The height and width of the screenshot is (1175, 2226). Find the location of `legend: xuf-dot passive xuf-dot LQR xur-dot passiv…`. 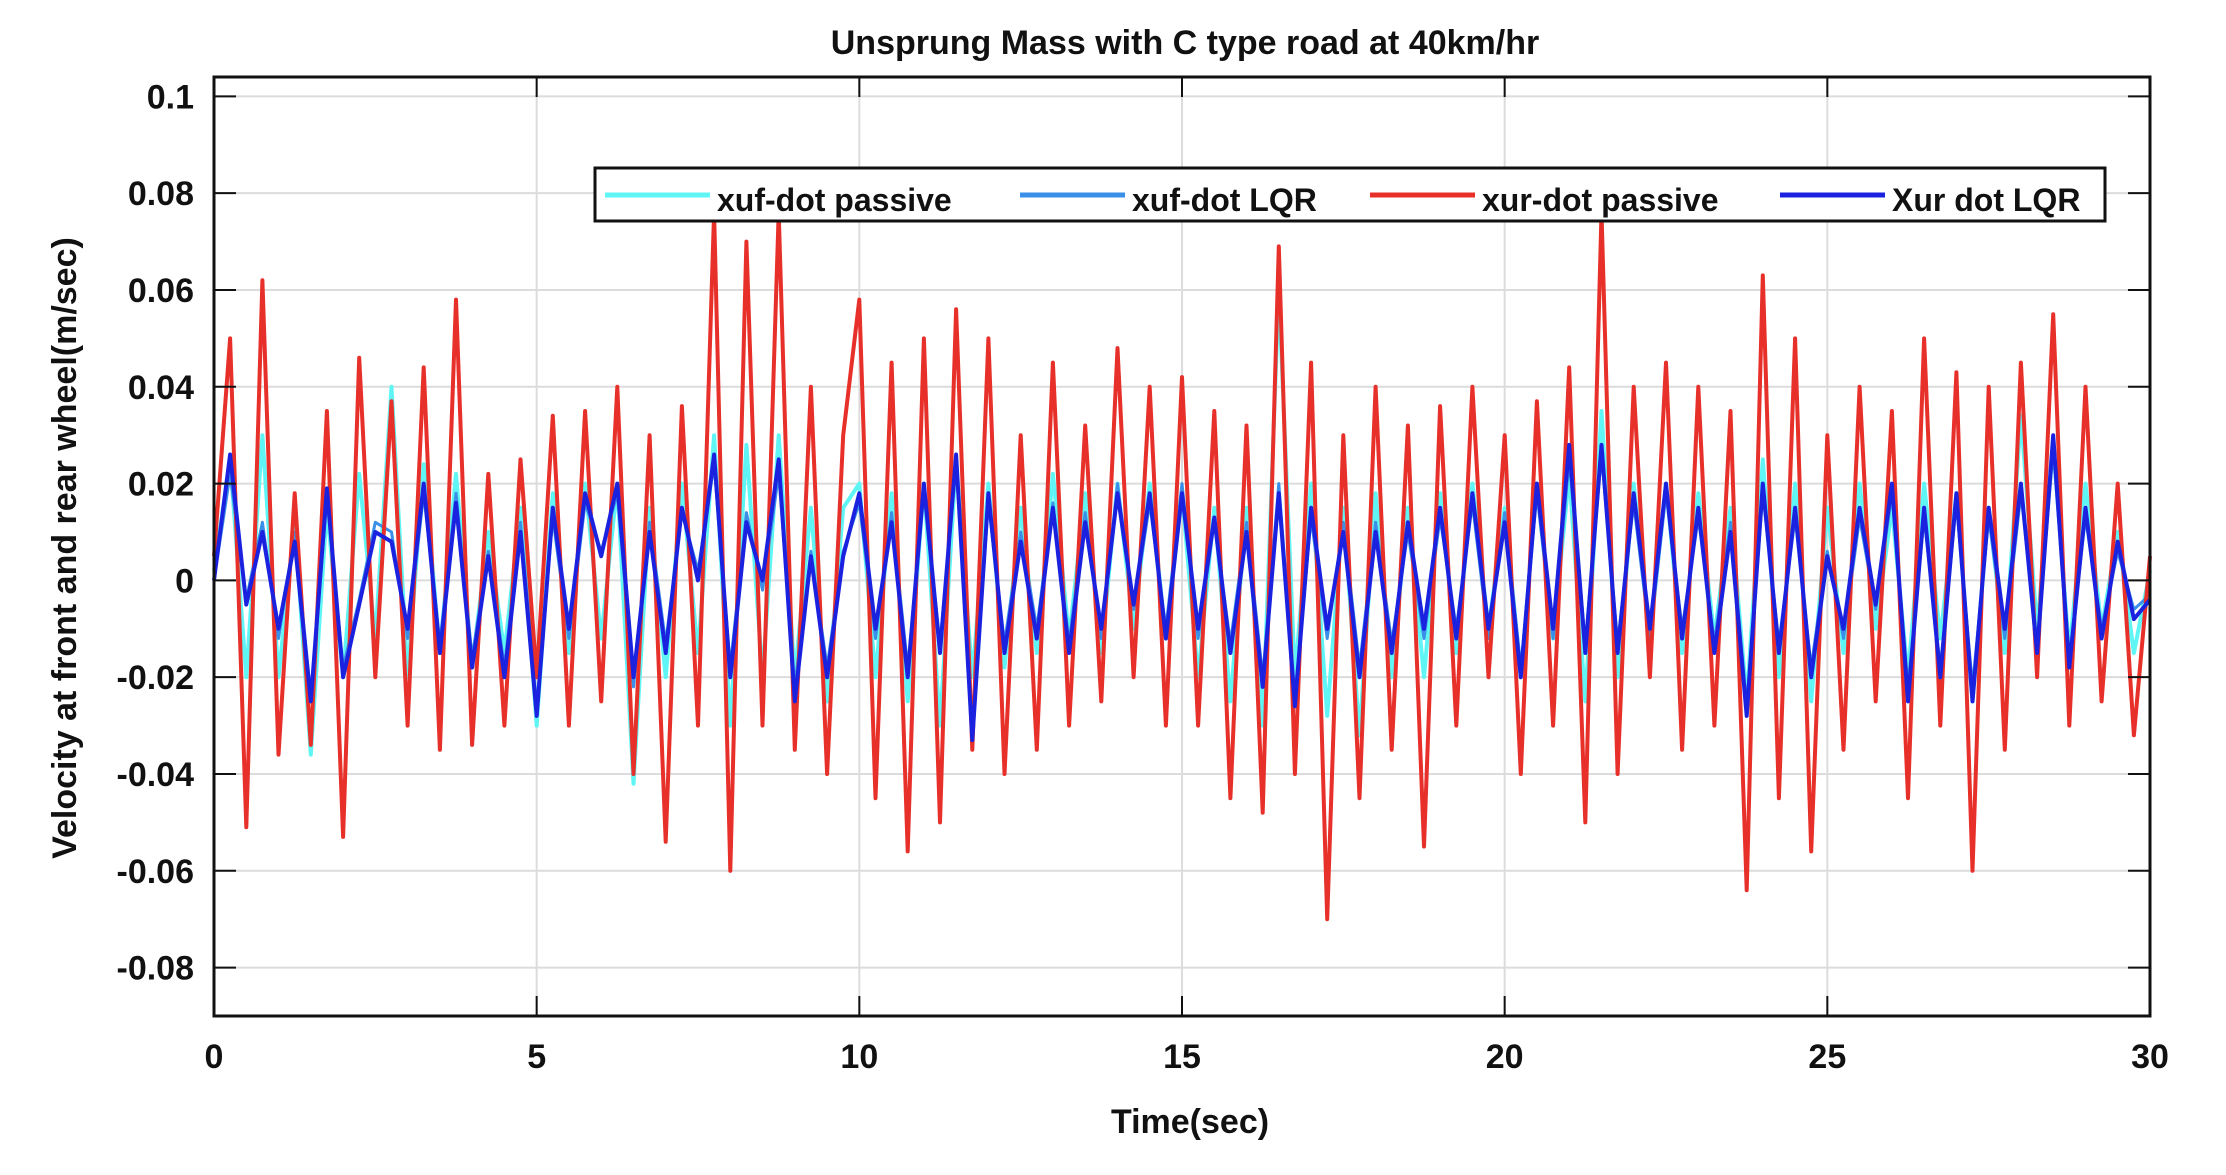

legend: xuf-dot passive xuf-dot LQR xur-dot passiv… is located at coordinates (1350, 194).